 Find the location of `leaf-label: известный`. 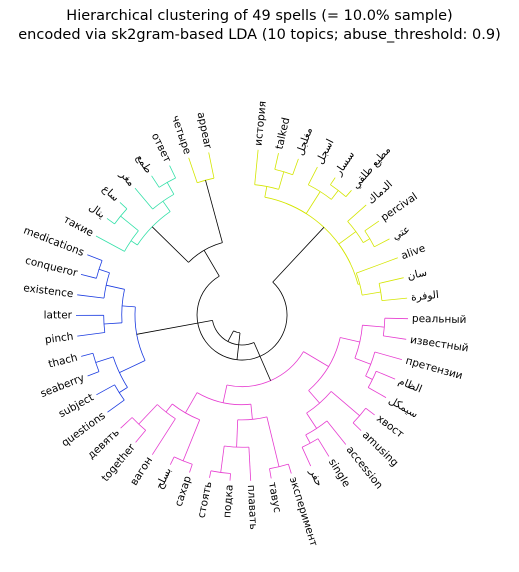

leaf-label: известный is located at coordinates (439, 344).